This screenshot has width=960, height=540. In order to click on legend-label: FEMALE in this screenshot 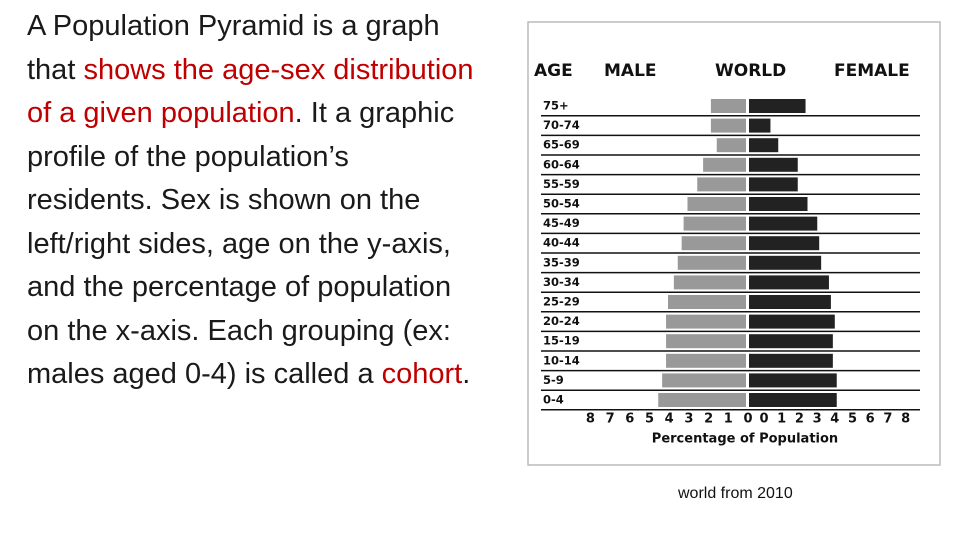, I will do `click(872, 71)`.